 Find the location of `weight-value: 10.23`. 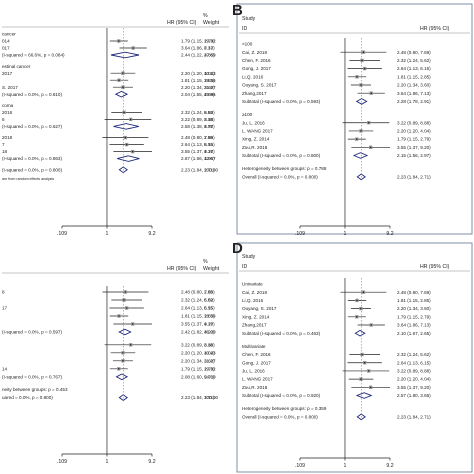

weight-value: 10.23 is located at coordinates (210, 73).